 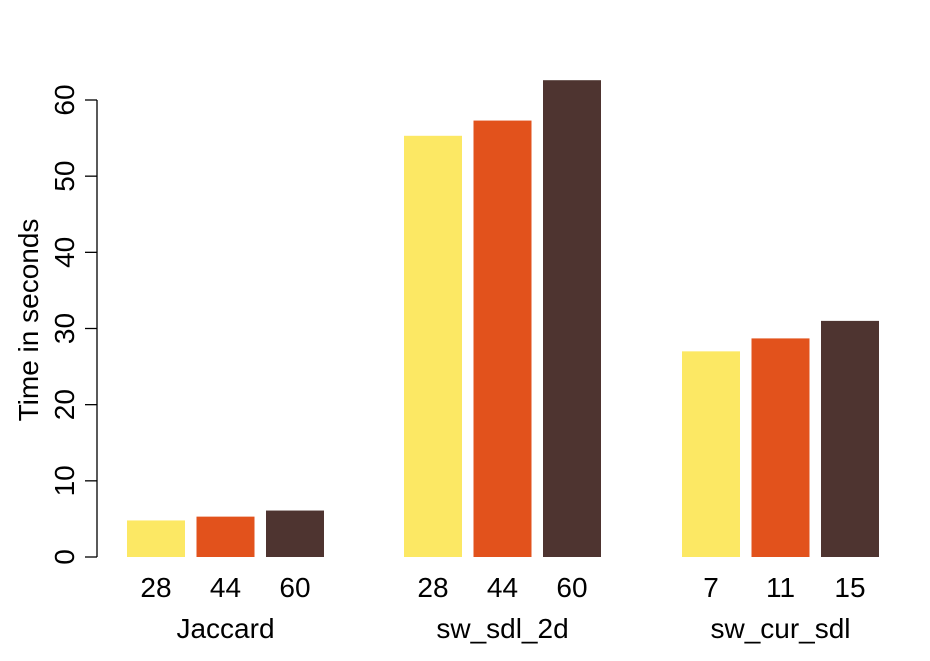 What do you see at coordinates (225, 628) in the screenshot?
I see `group-label: Jaccard` at bounding box center [225, 628].